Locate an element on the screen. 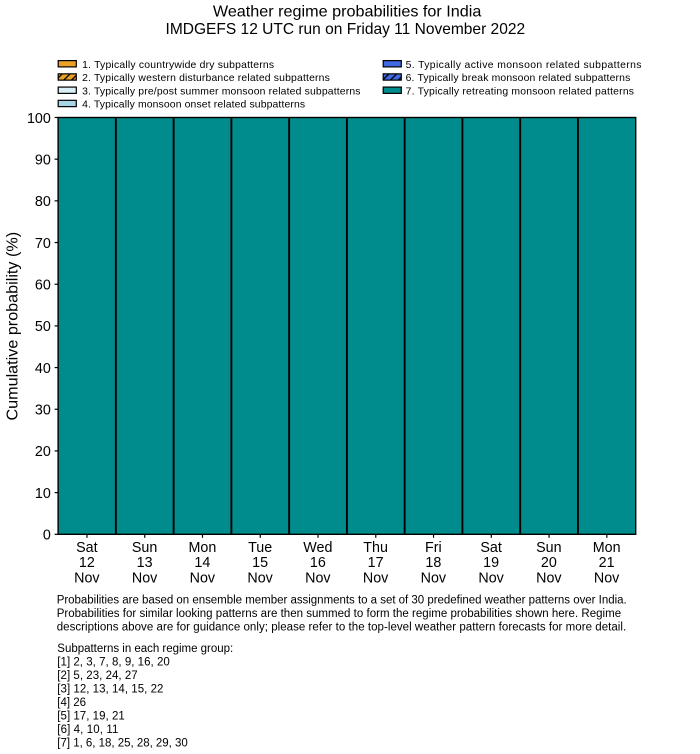  svg-text: 90 is located at coordinates (43, 160).